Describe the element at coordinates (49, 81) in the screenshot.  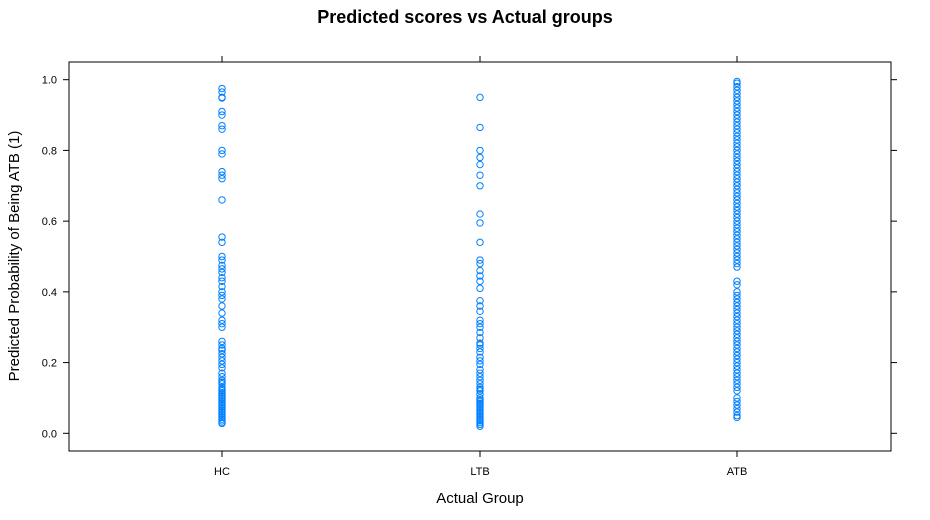
I see `y-tick-label: 1.0` at that location.